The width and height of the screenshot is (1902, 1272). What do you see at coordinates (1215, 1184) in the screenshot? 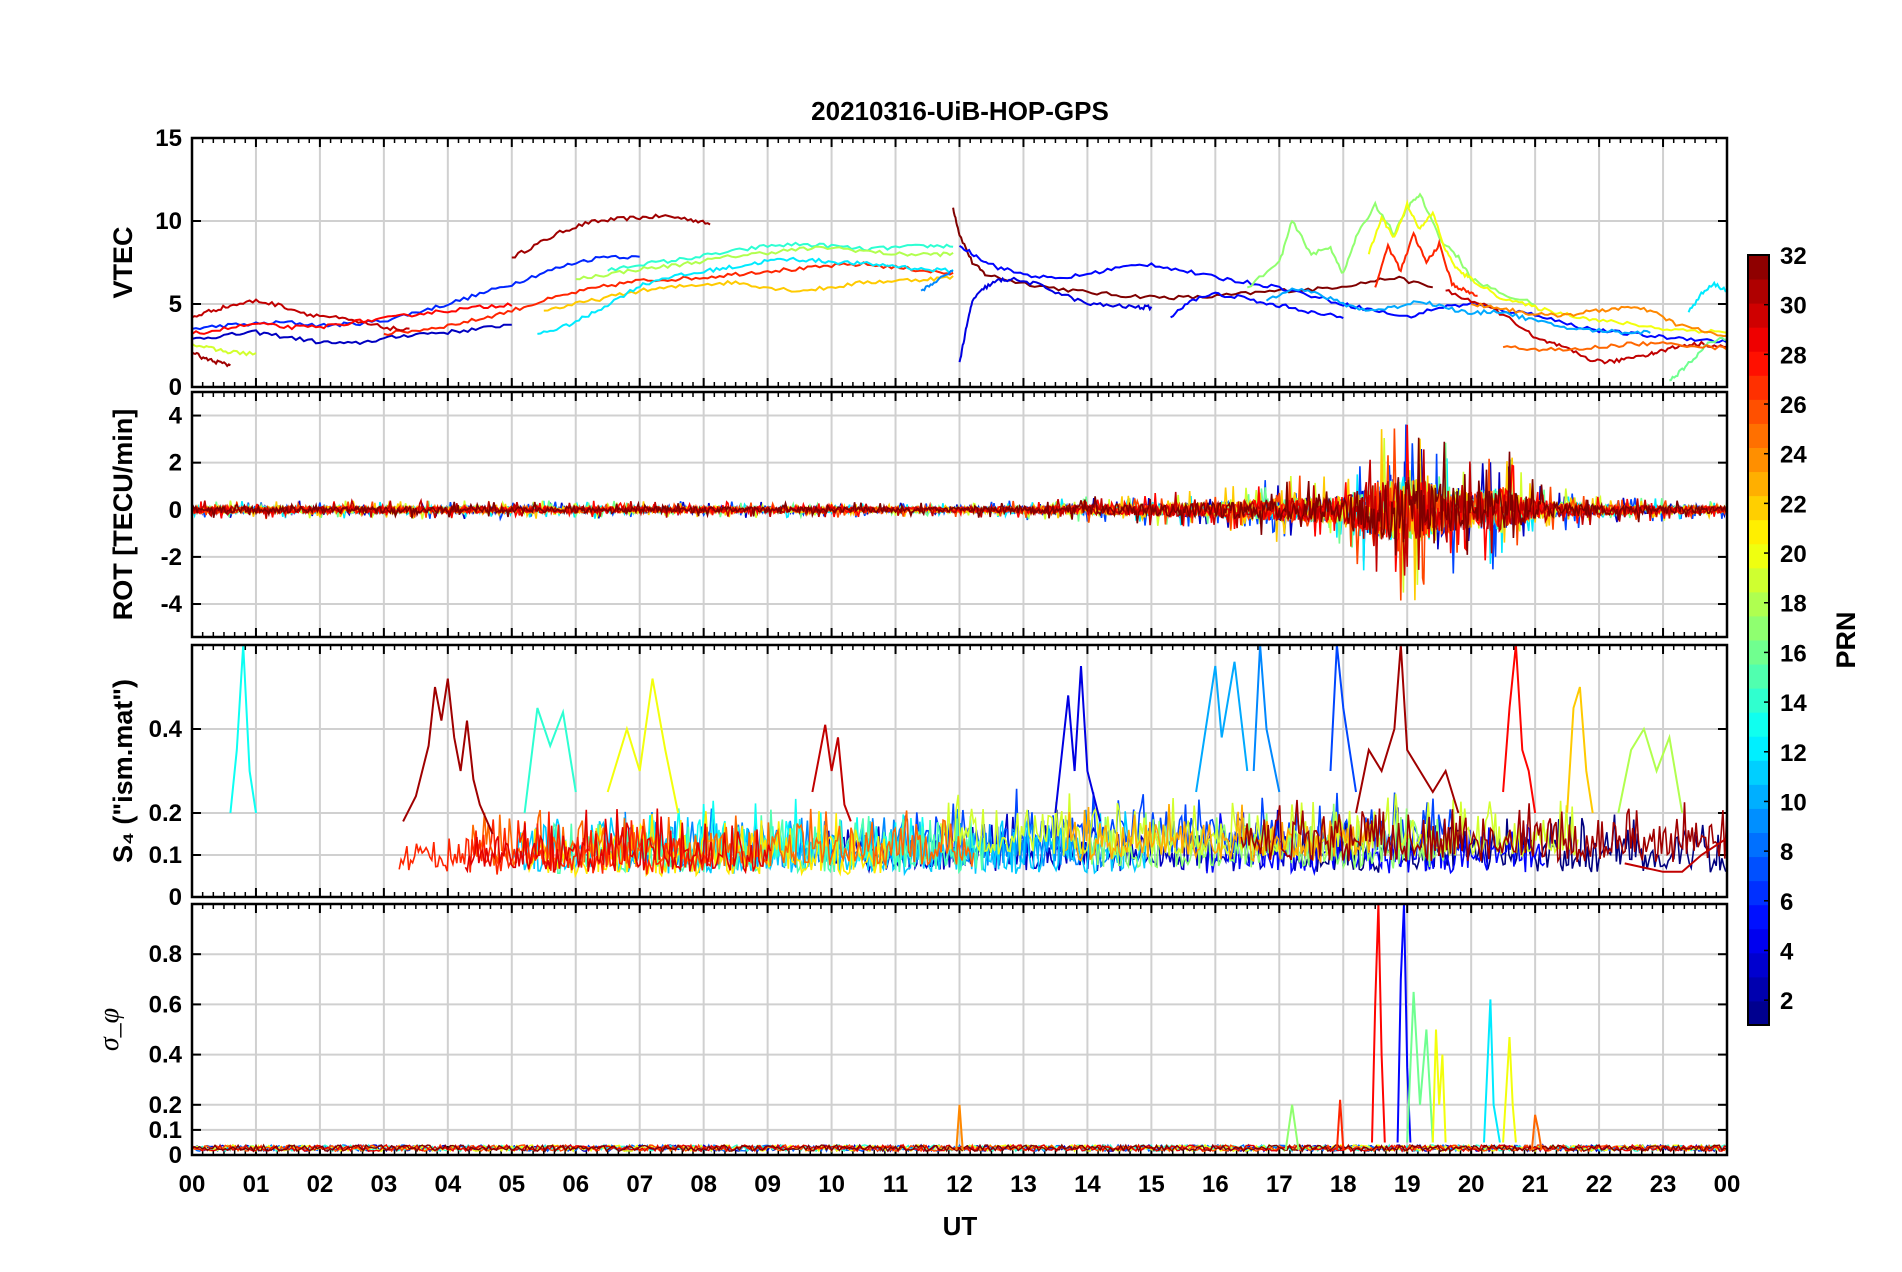
I see `x-tick-label: 16` at bounding box center [1215, 1184].